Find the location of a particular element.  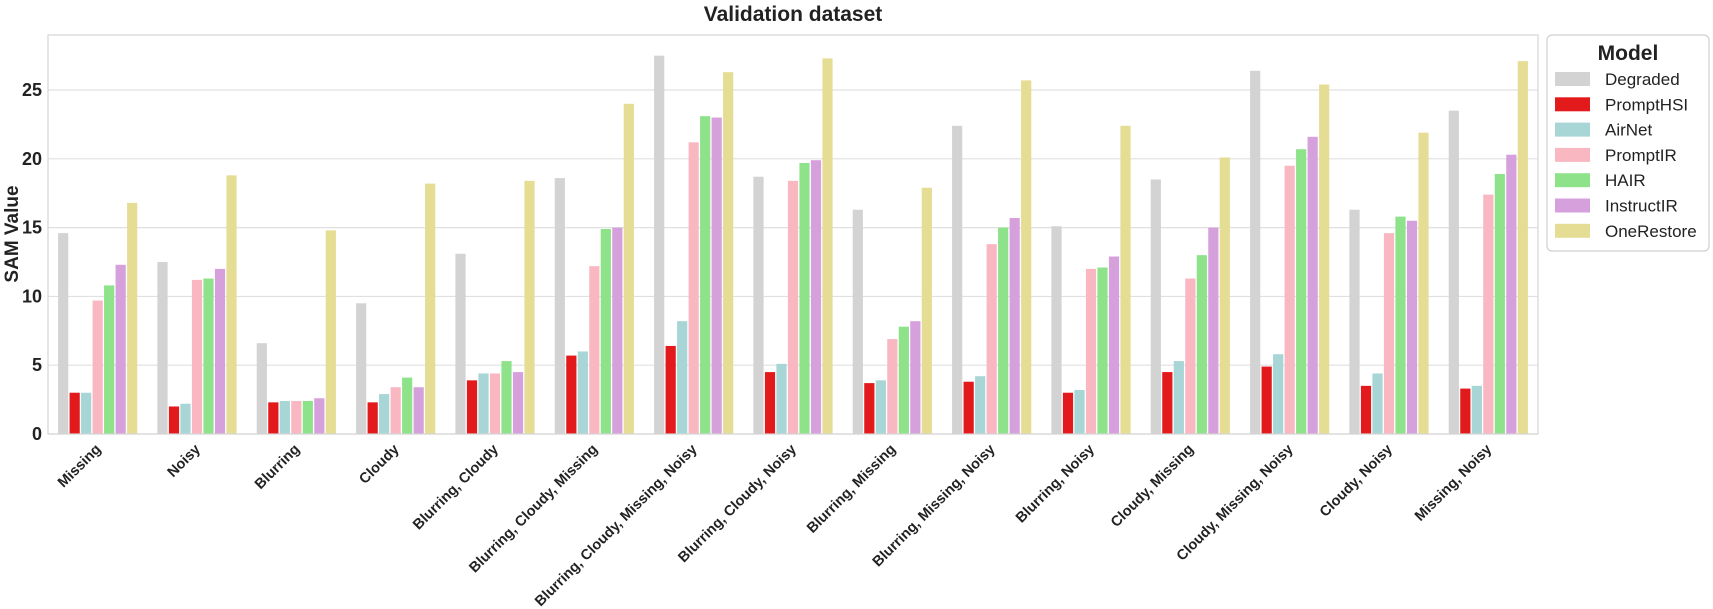

y-tick-label: 20 is located at coordinates (32, 159).